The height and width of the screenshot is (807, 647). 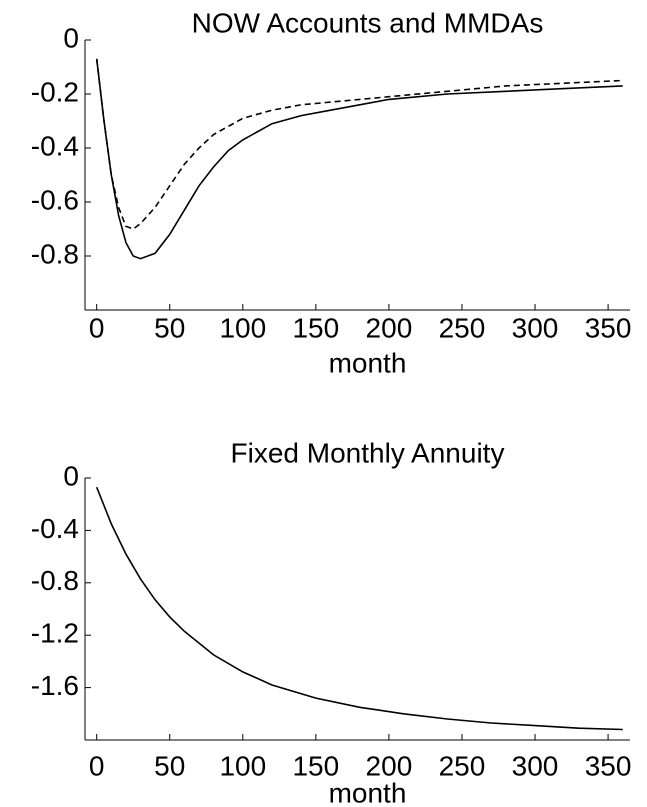 I want to click on y-tick-label: -0.6, so click(x=55, y=199).